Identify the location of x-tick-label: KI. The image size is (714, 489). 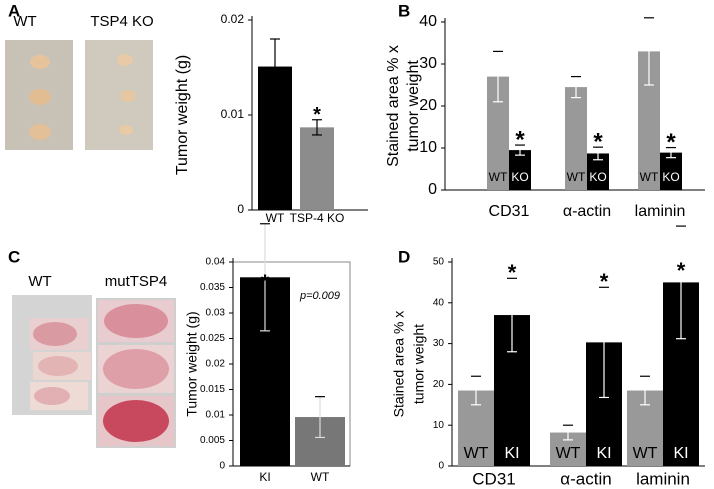
(264, 477).